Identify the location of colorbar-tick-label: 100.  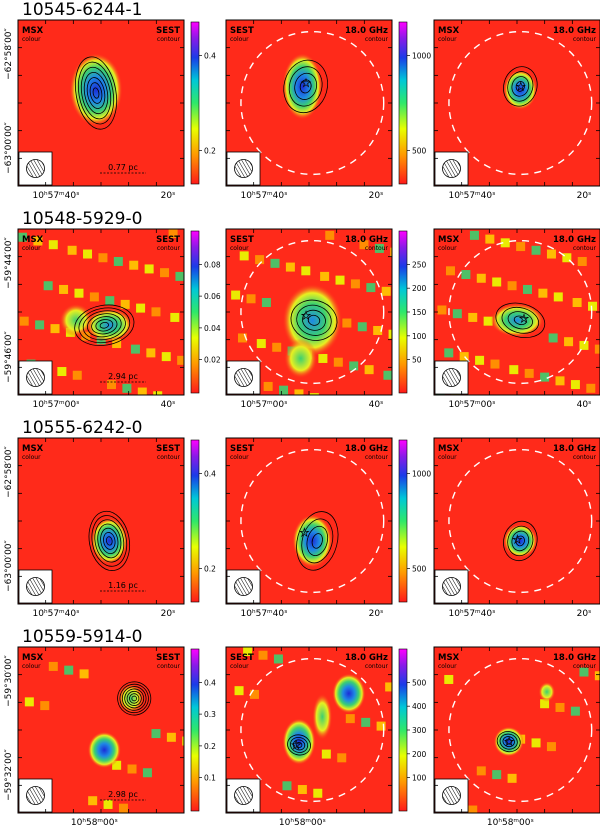
(419, 778).